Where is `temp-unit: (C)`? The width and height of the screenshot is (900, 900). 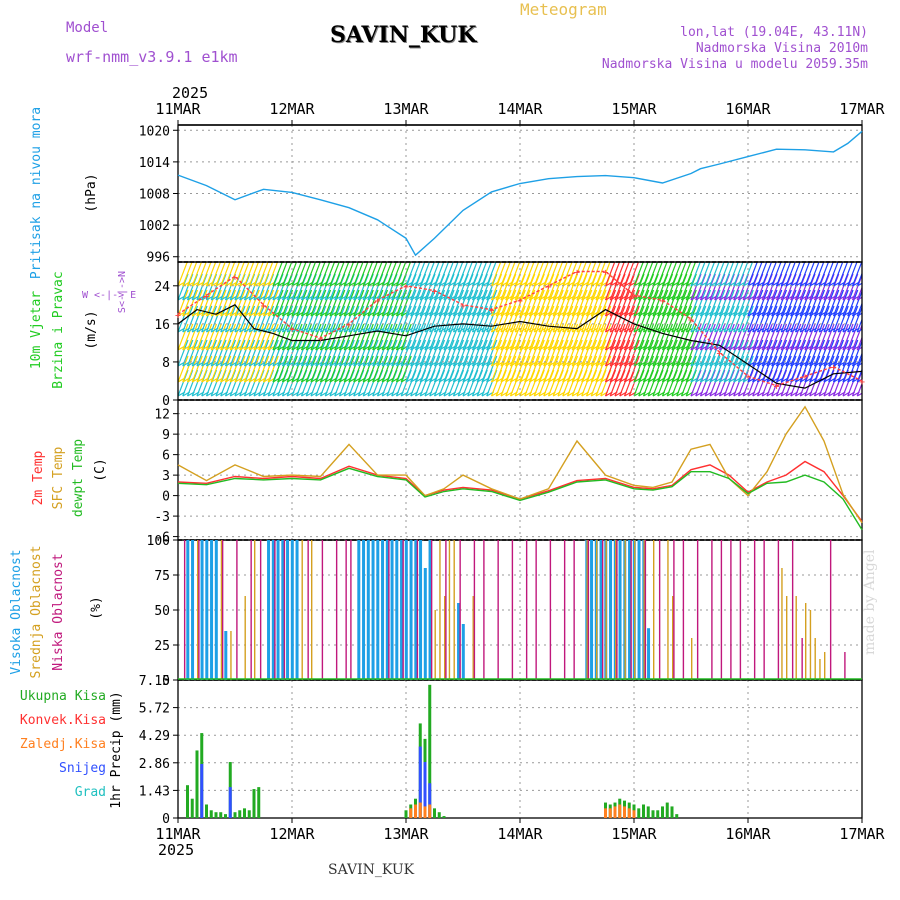
temp-unit: (C) is located at coordinates (100, 469).